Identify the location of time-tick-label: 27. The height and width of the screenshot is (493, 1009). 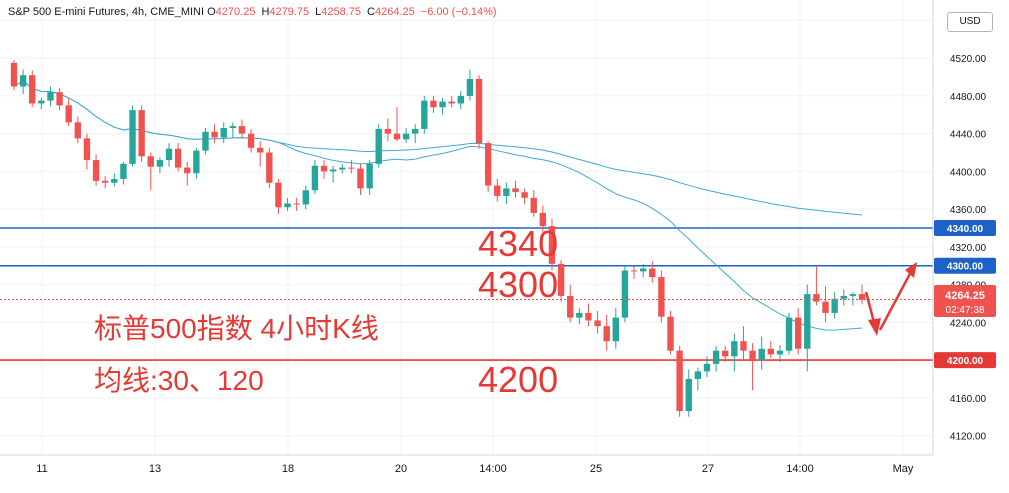
(708, 469).